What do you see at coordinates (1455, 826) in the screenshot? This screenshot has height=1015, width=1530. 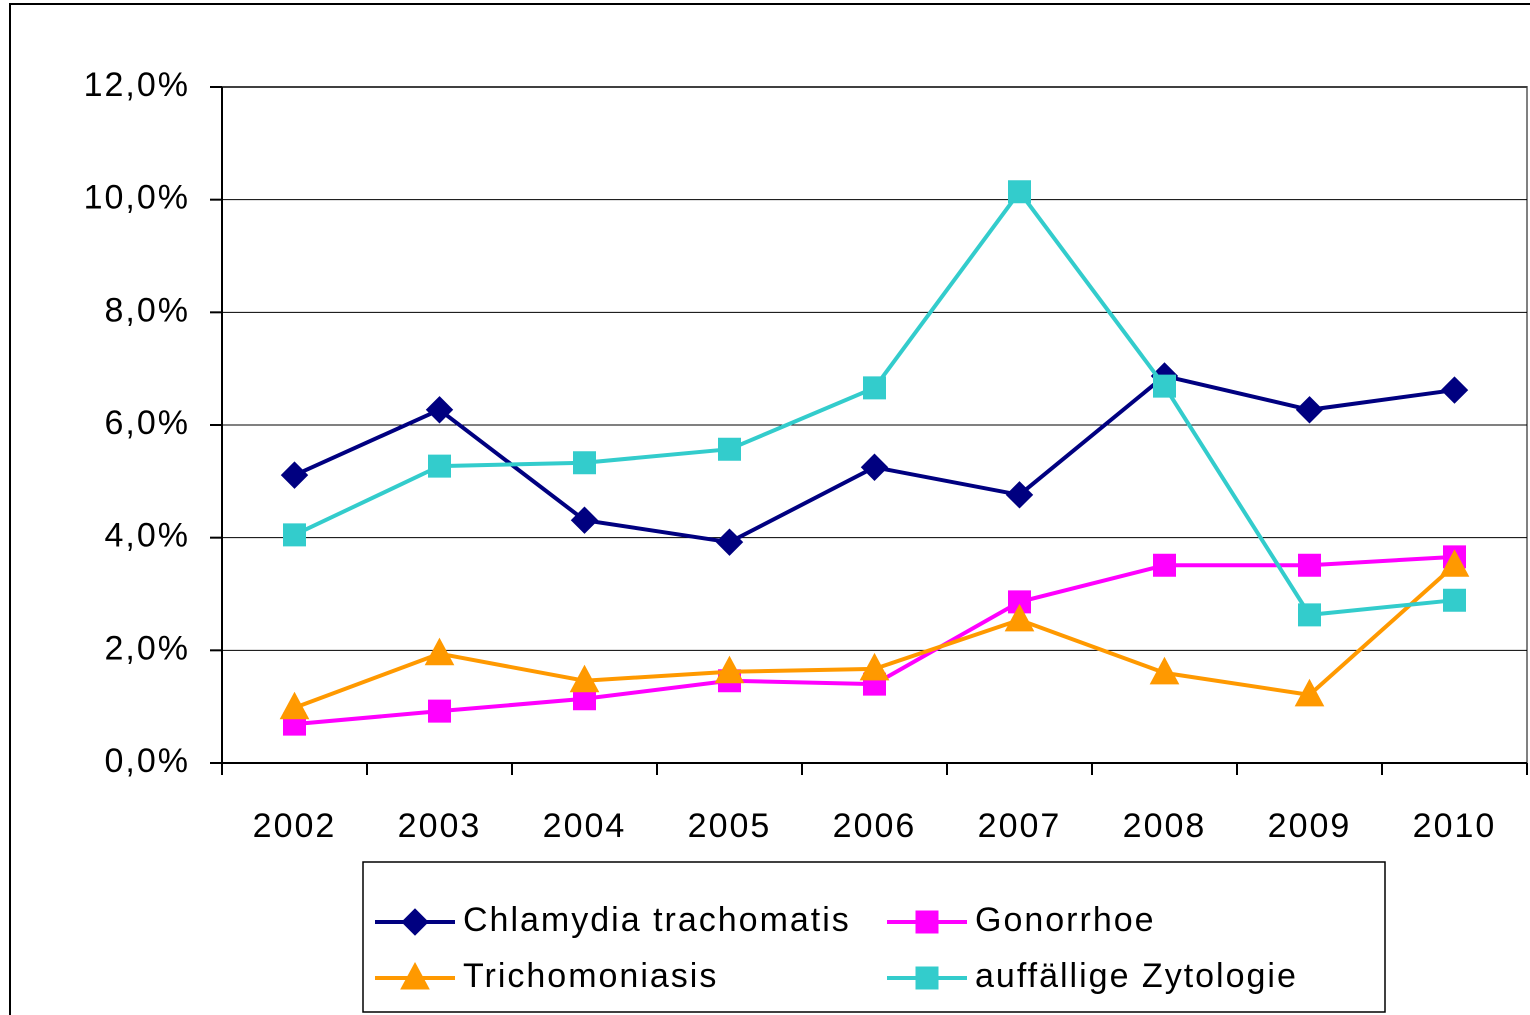 I see `x-tick-label: 2010` at bounding box center [1455, 826].